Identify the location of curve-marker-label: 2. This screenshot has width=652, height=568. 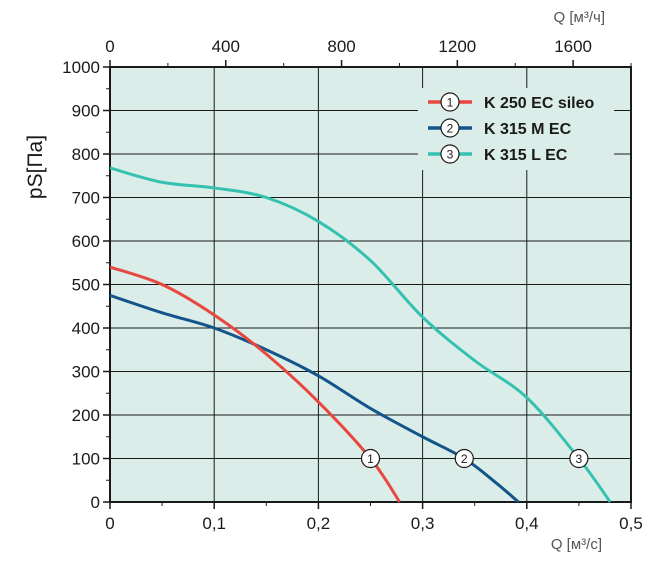
(464, 459).